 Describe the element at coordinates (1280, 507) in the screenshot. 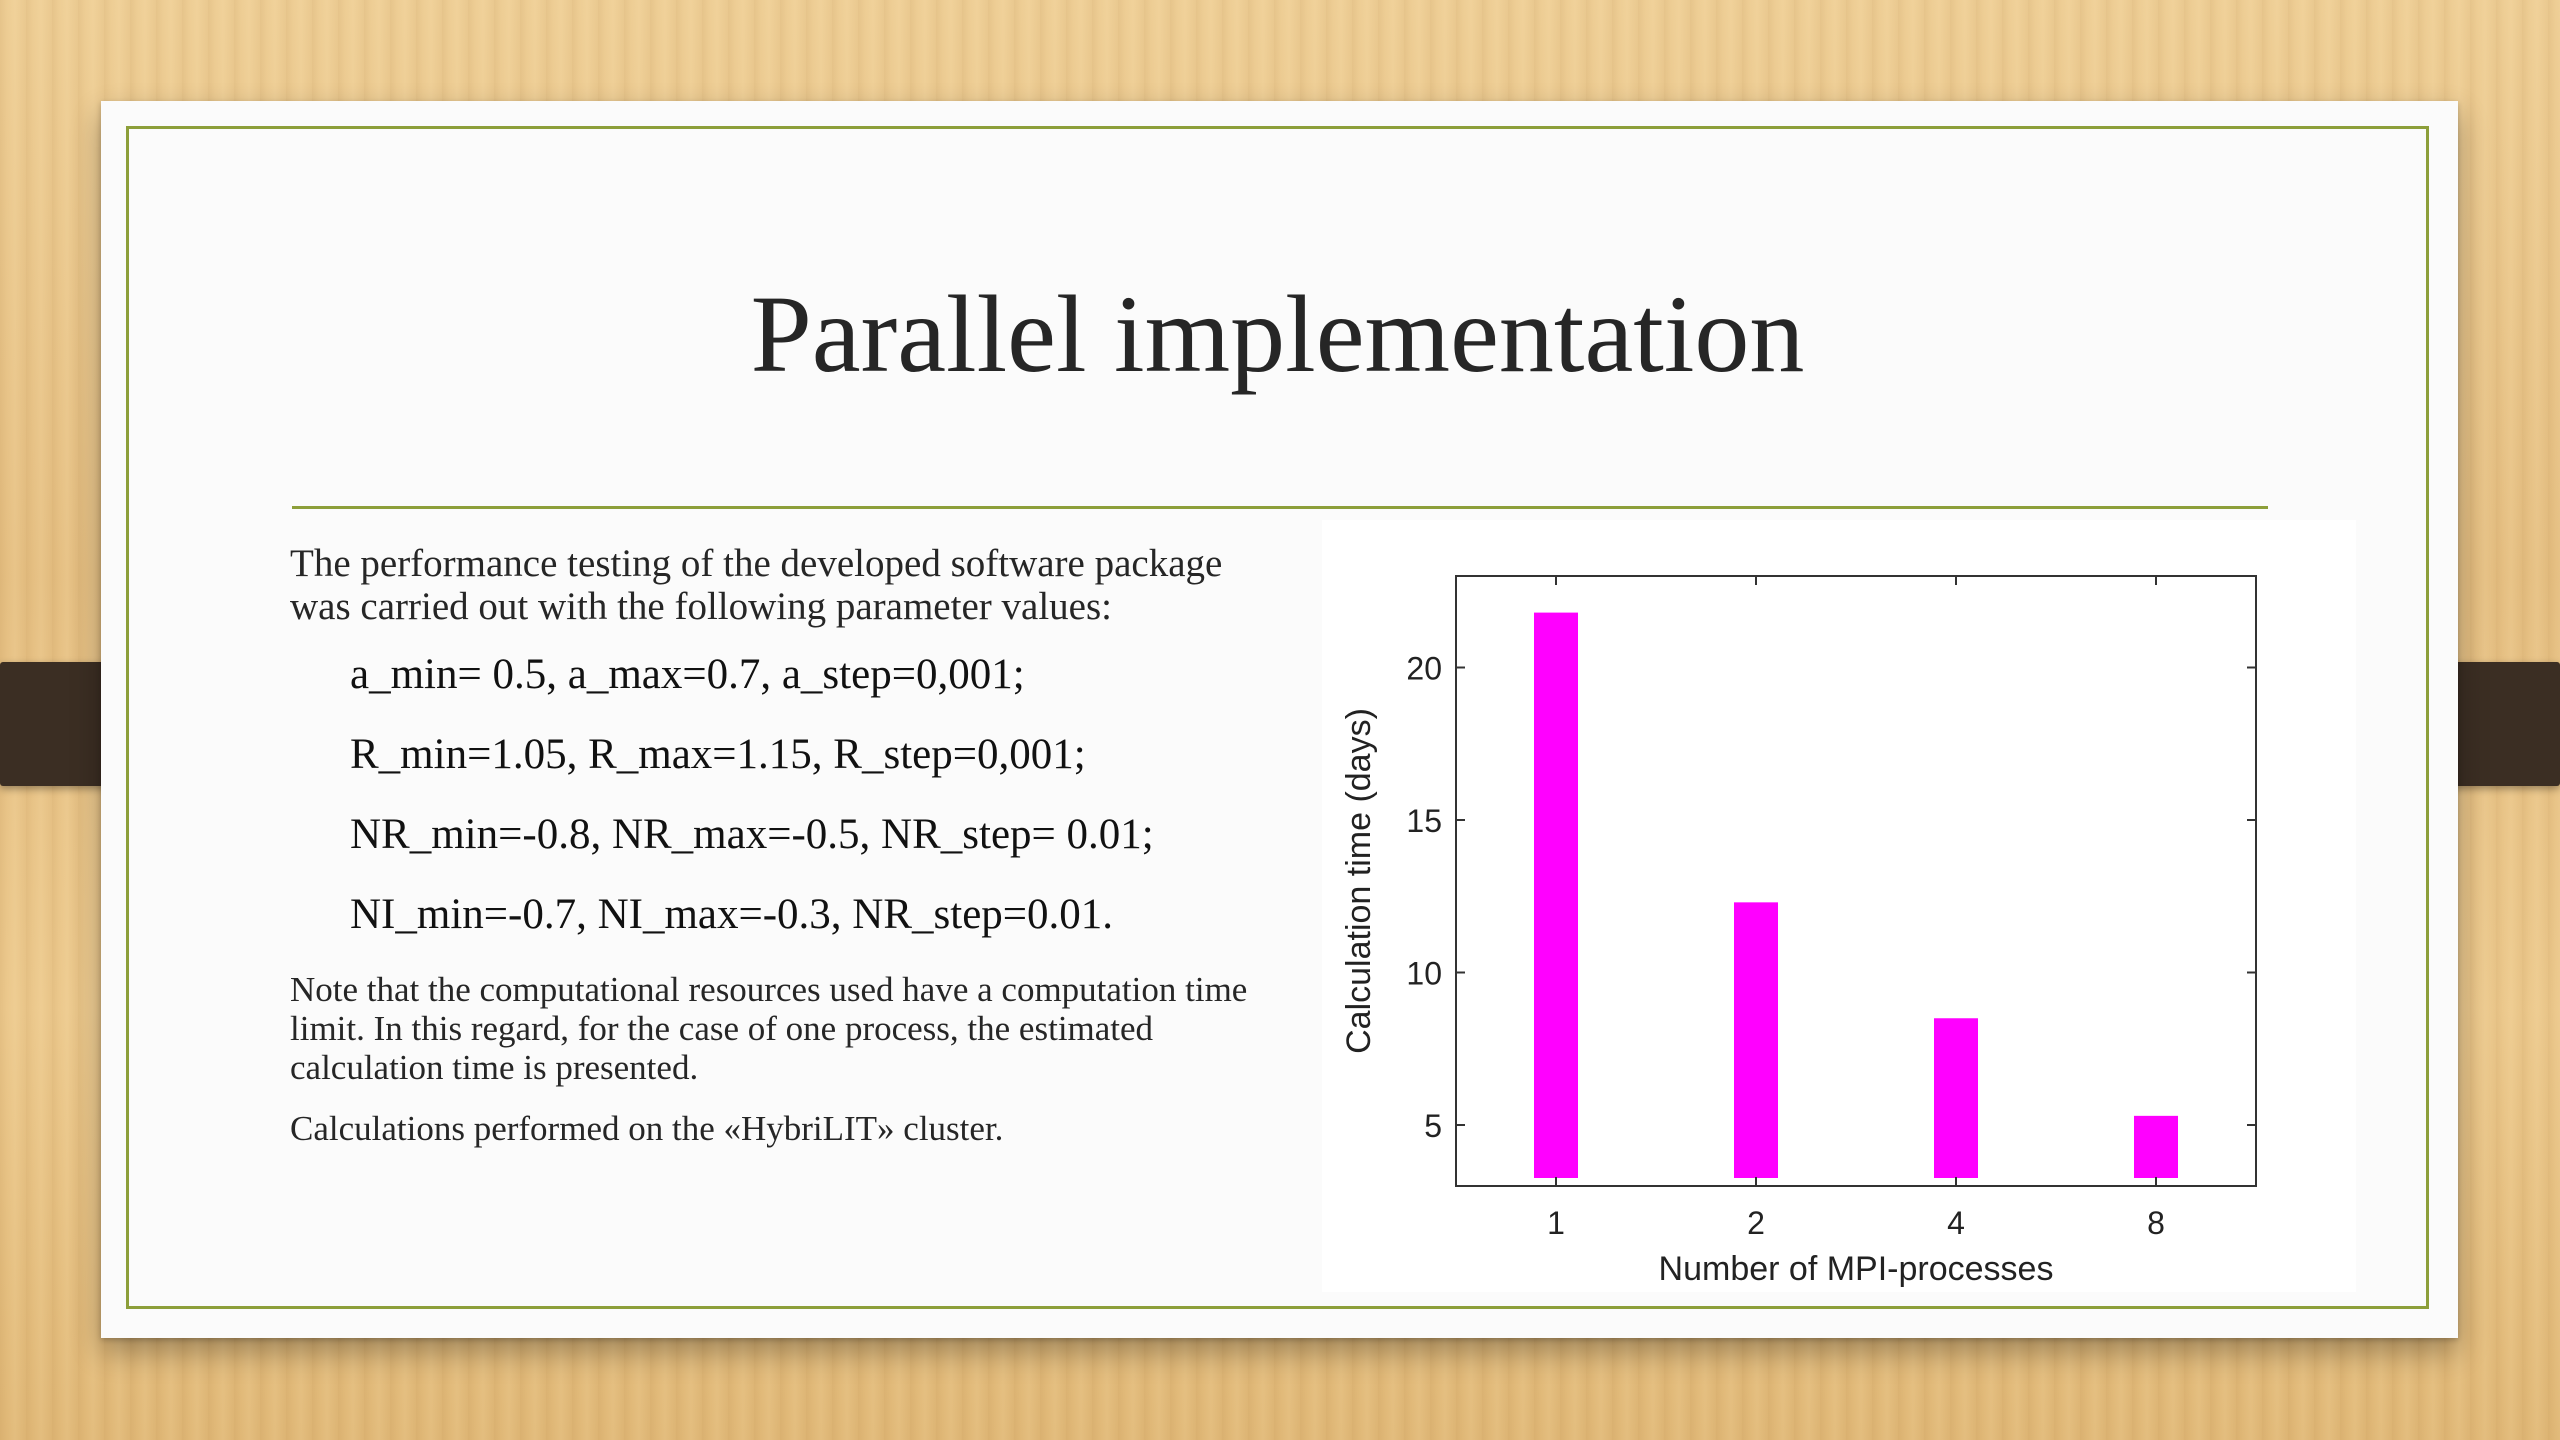

I see `title-divider` at that location.